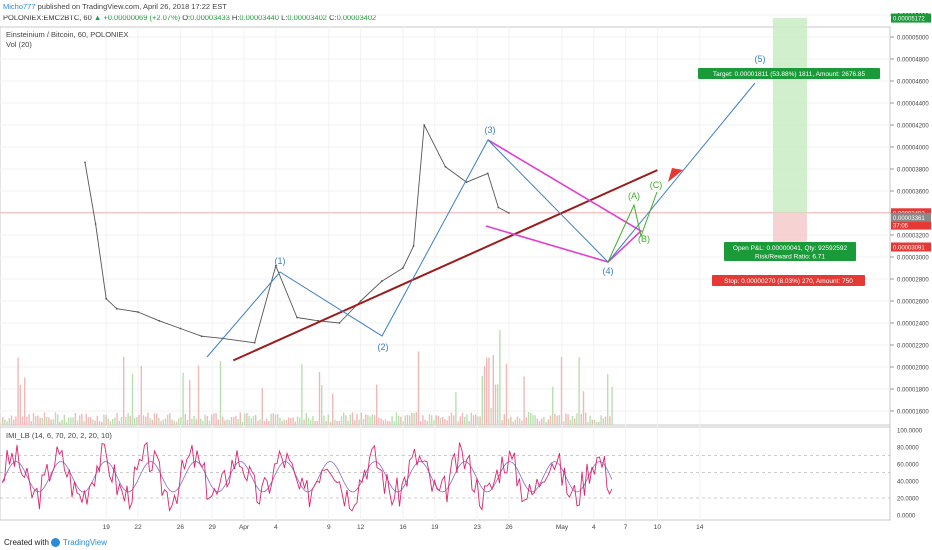 The height and width of the screenshot is (550, 932). I want to click on wave-label: (2), so click(383, 347).